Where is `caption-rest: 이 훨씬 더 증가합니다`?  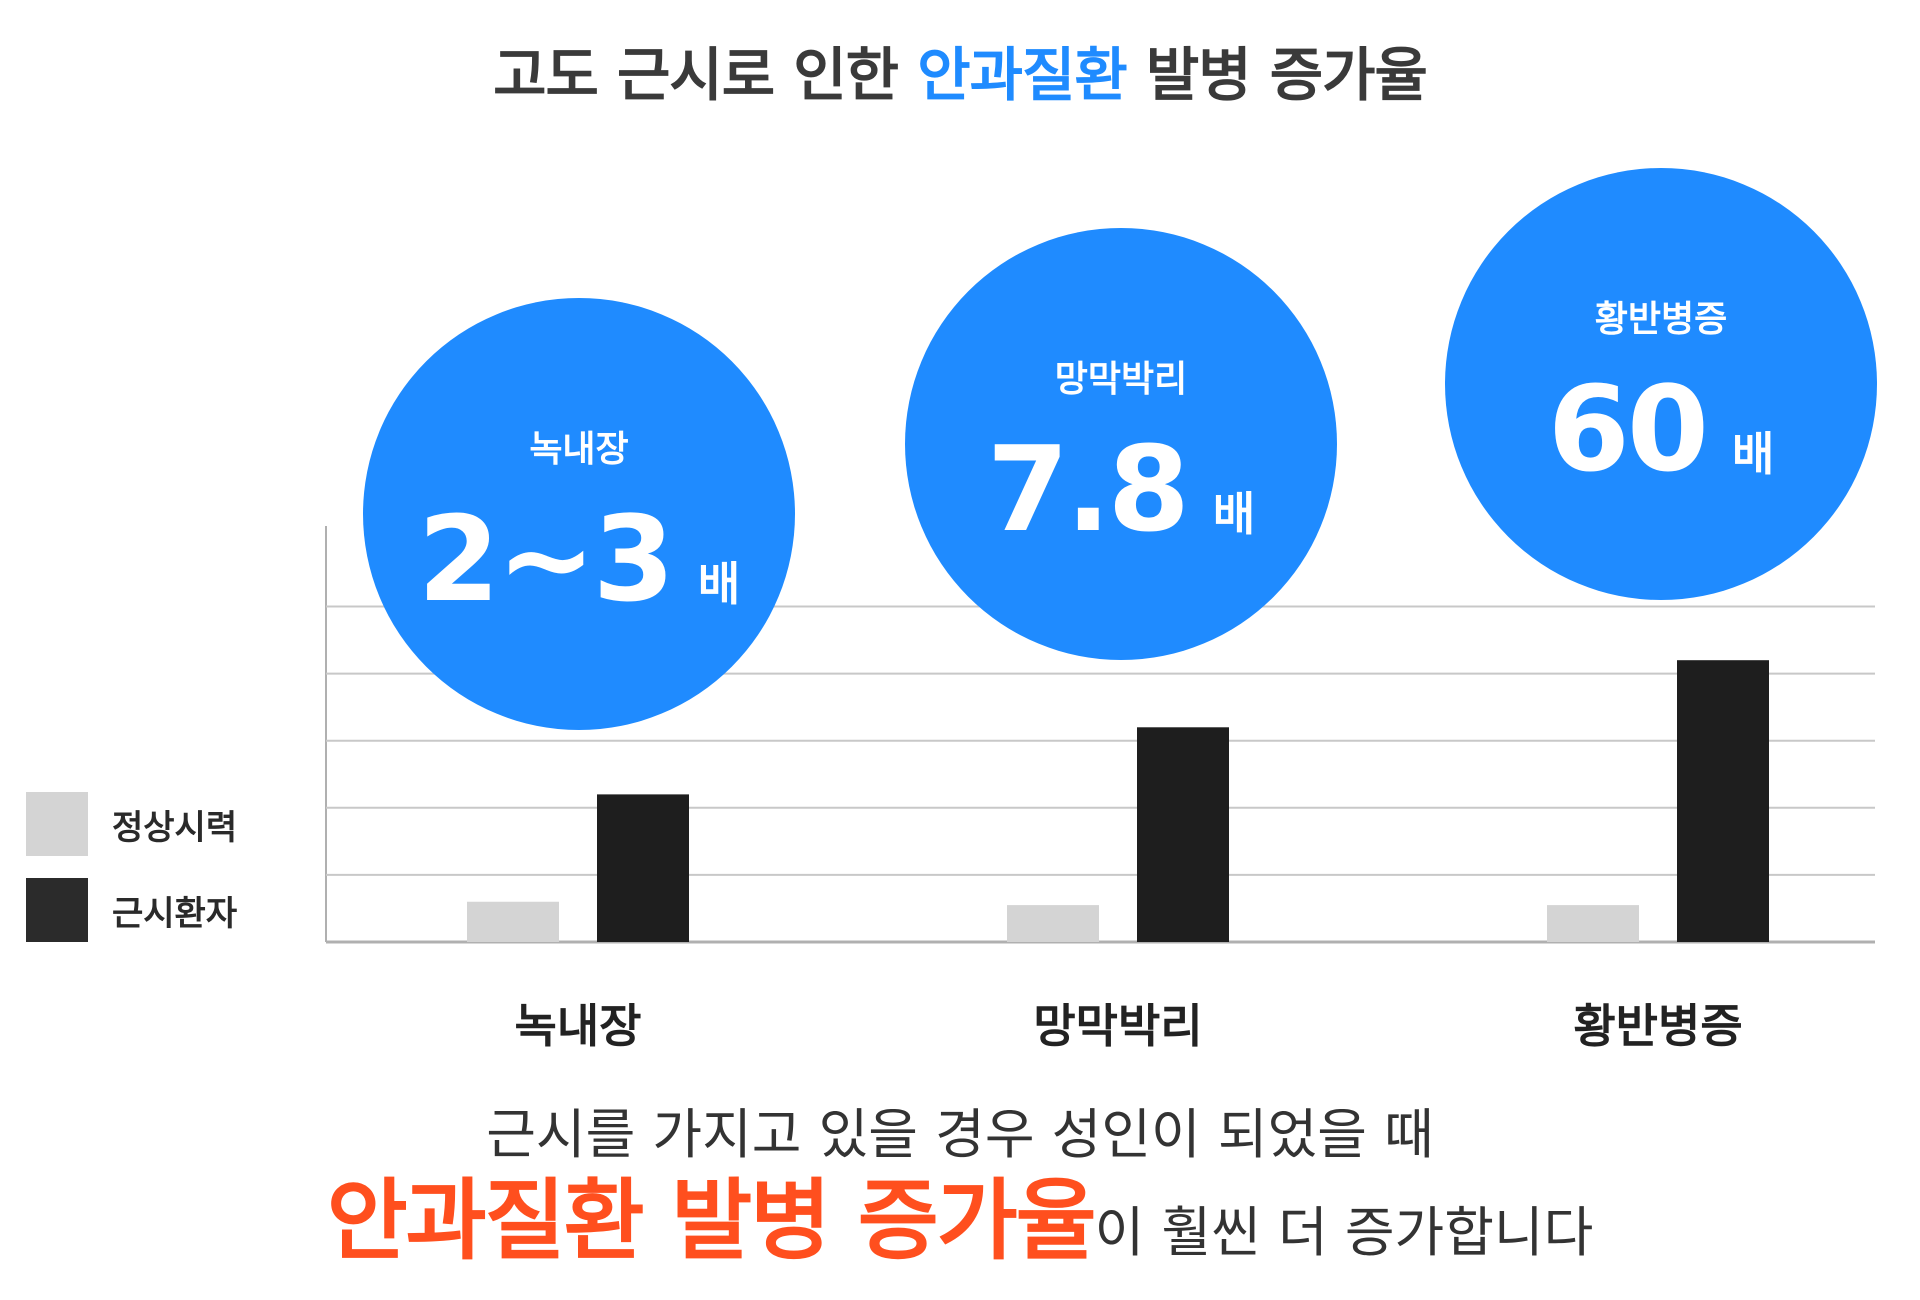 caption-rest: 이 훨씬 더 증가합니다 is located at coordinates (1344, 1232).